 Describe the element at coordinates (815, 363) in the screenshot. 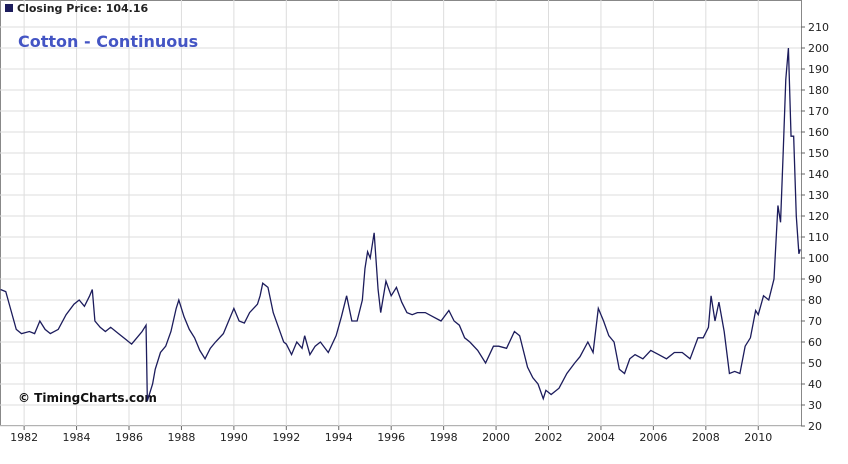

I see `y-tick-label: 50` at that location.